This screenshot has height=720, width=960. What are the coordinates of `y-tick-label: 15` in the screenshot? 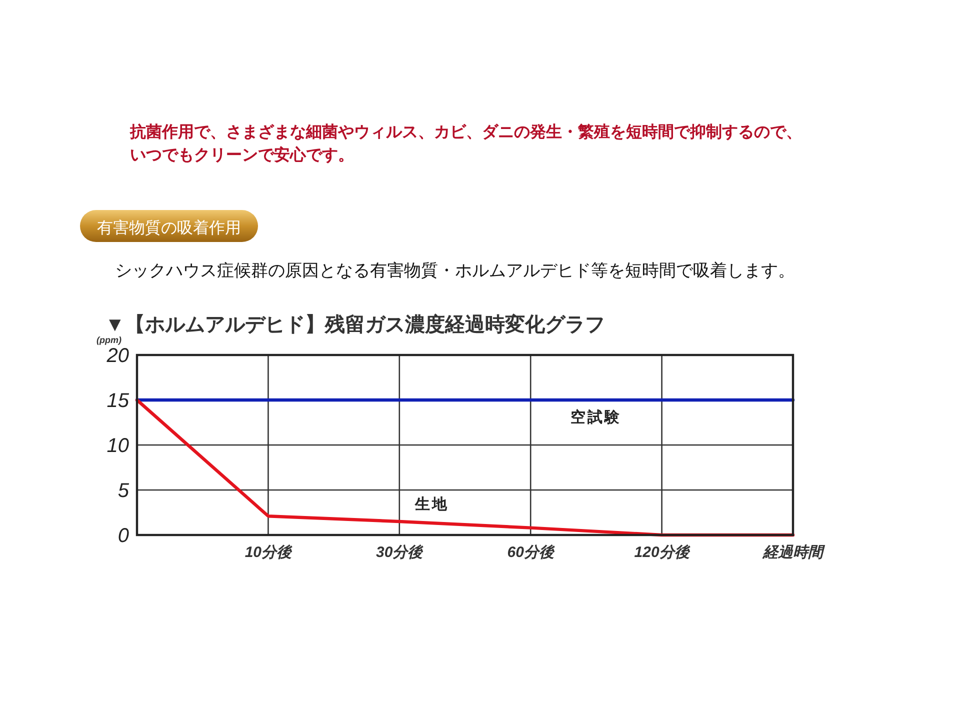 It's located at (118, 401).